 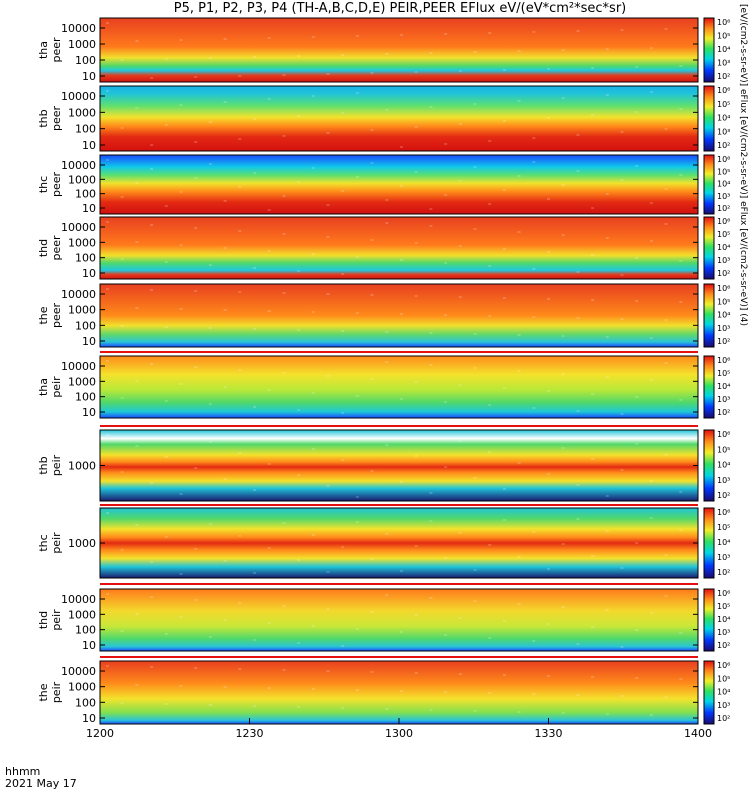 What do you see at coordinates (250, 733) in the screenshot?
I see `x-tick-label: 1230` at bounding box center [250, 733].